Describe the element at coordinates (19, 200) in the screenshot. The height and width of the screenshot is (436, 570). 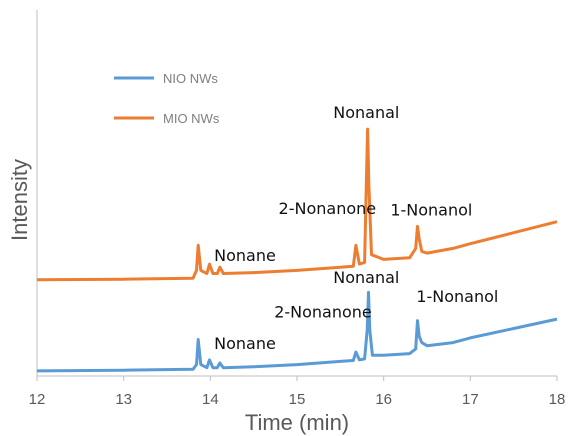
I see `y-axis-title: Intensity` at that location.